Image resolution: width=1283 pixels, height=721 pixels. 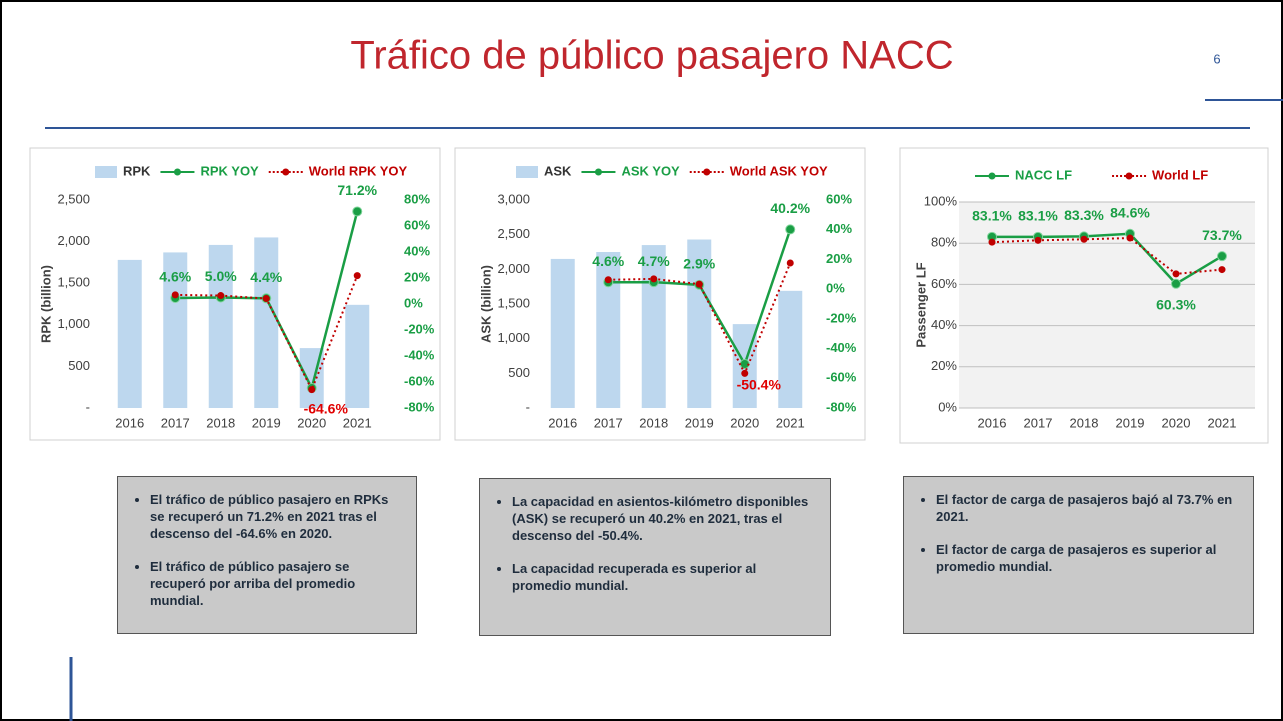 What do you see at coordinates (358, 170) in the screenshot?
I see `legend-label: World RPK YOY` at bounding box center [358, 170].